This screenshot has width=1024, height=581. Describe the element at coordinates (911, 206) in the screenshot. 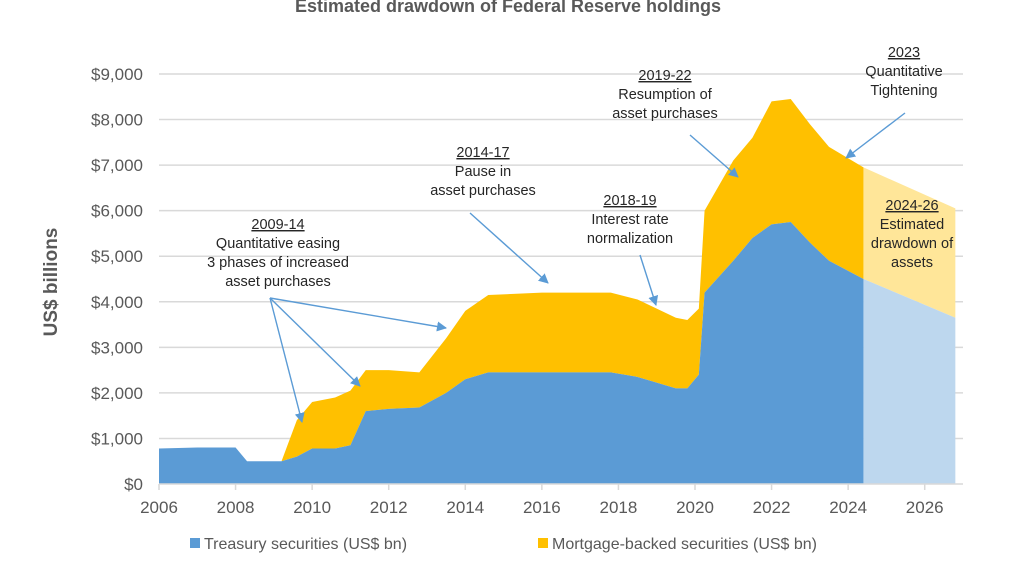

I see `annotation-heading: 2024-26` at that location.